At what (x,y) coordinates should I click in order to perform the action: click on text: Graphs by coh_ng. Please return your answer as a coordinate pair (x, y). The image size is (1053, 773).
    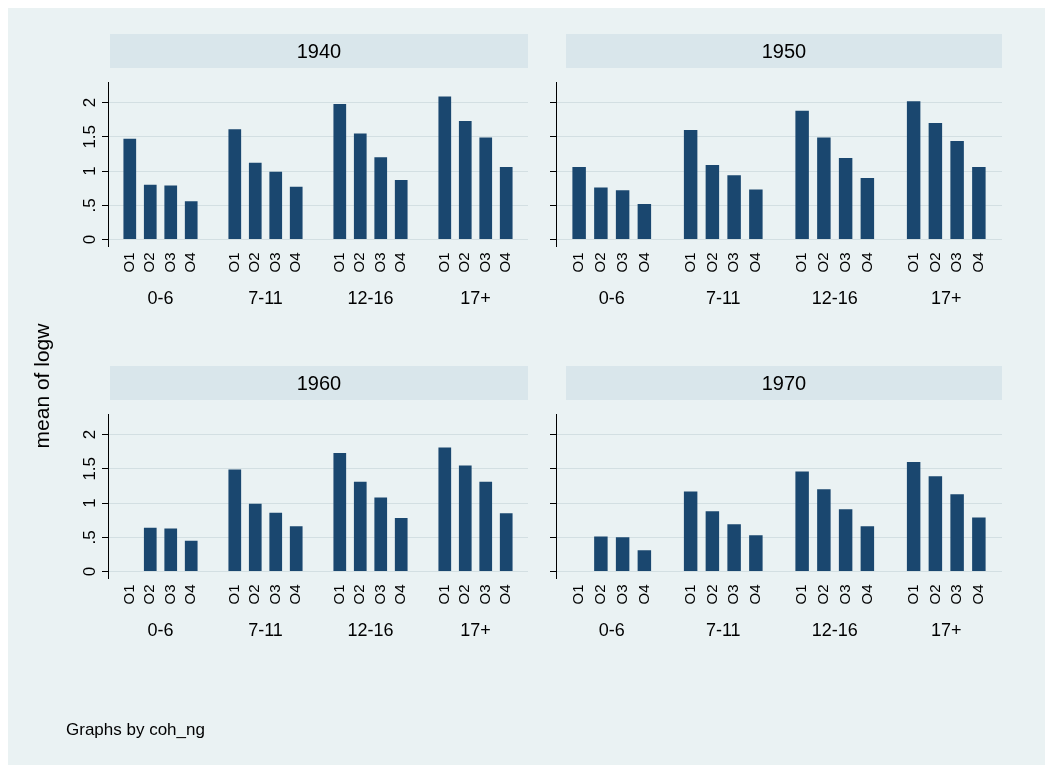
    Looking at the image, I should click on (135, 730).